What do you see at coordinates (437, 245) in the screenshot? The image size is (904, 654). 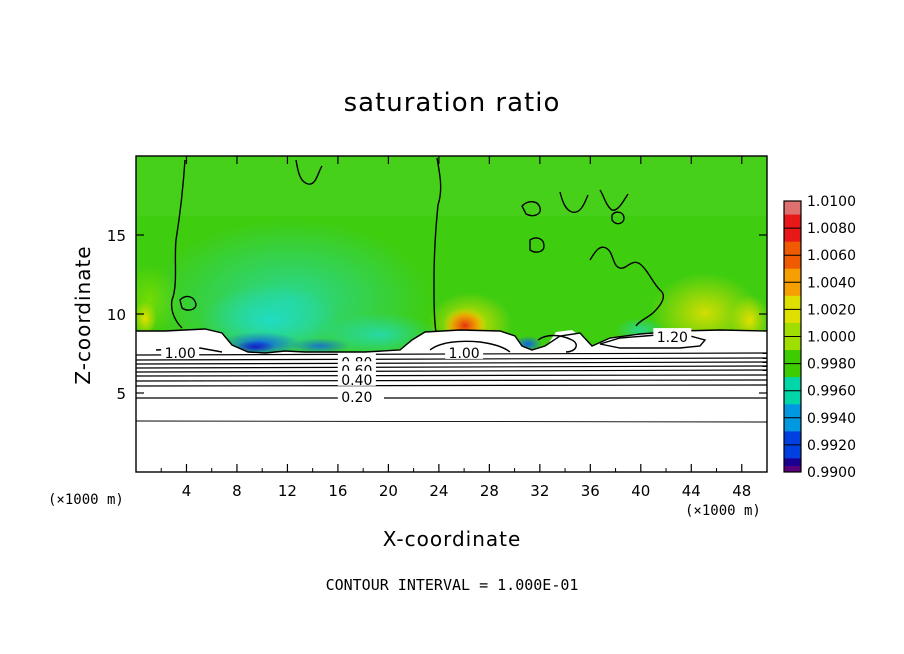 I see `contour-vertical-mid` at bounding box center [437, 245].